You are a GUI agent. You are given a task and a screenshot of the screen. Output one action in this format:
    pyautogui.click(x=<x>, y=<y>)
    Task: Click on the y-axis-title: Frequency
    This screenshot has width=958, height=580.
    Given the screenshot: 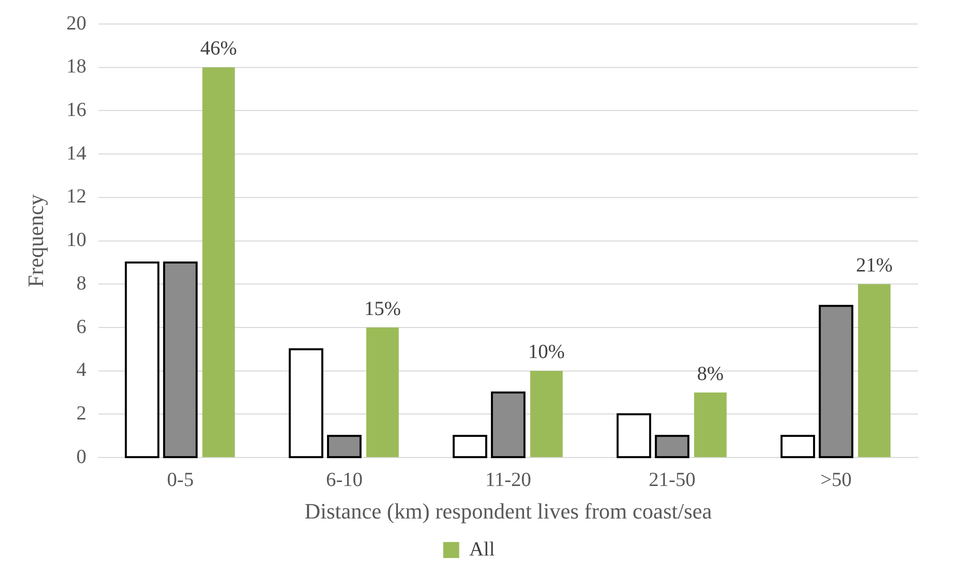 What is the action you would take?
    pyautogui.click(x=35, y=241)
    